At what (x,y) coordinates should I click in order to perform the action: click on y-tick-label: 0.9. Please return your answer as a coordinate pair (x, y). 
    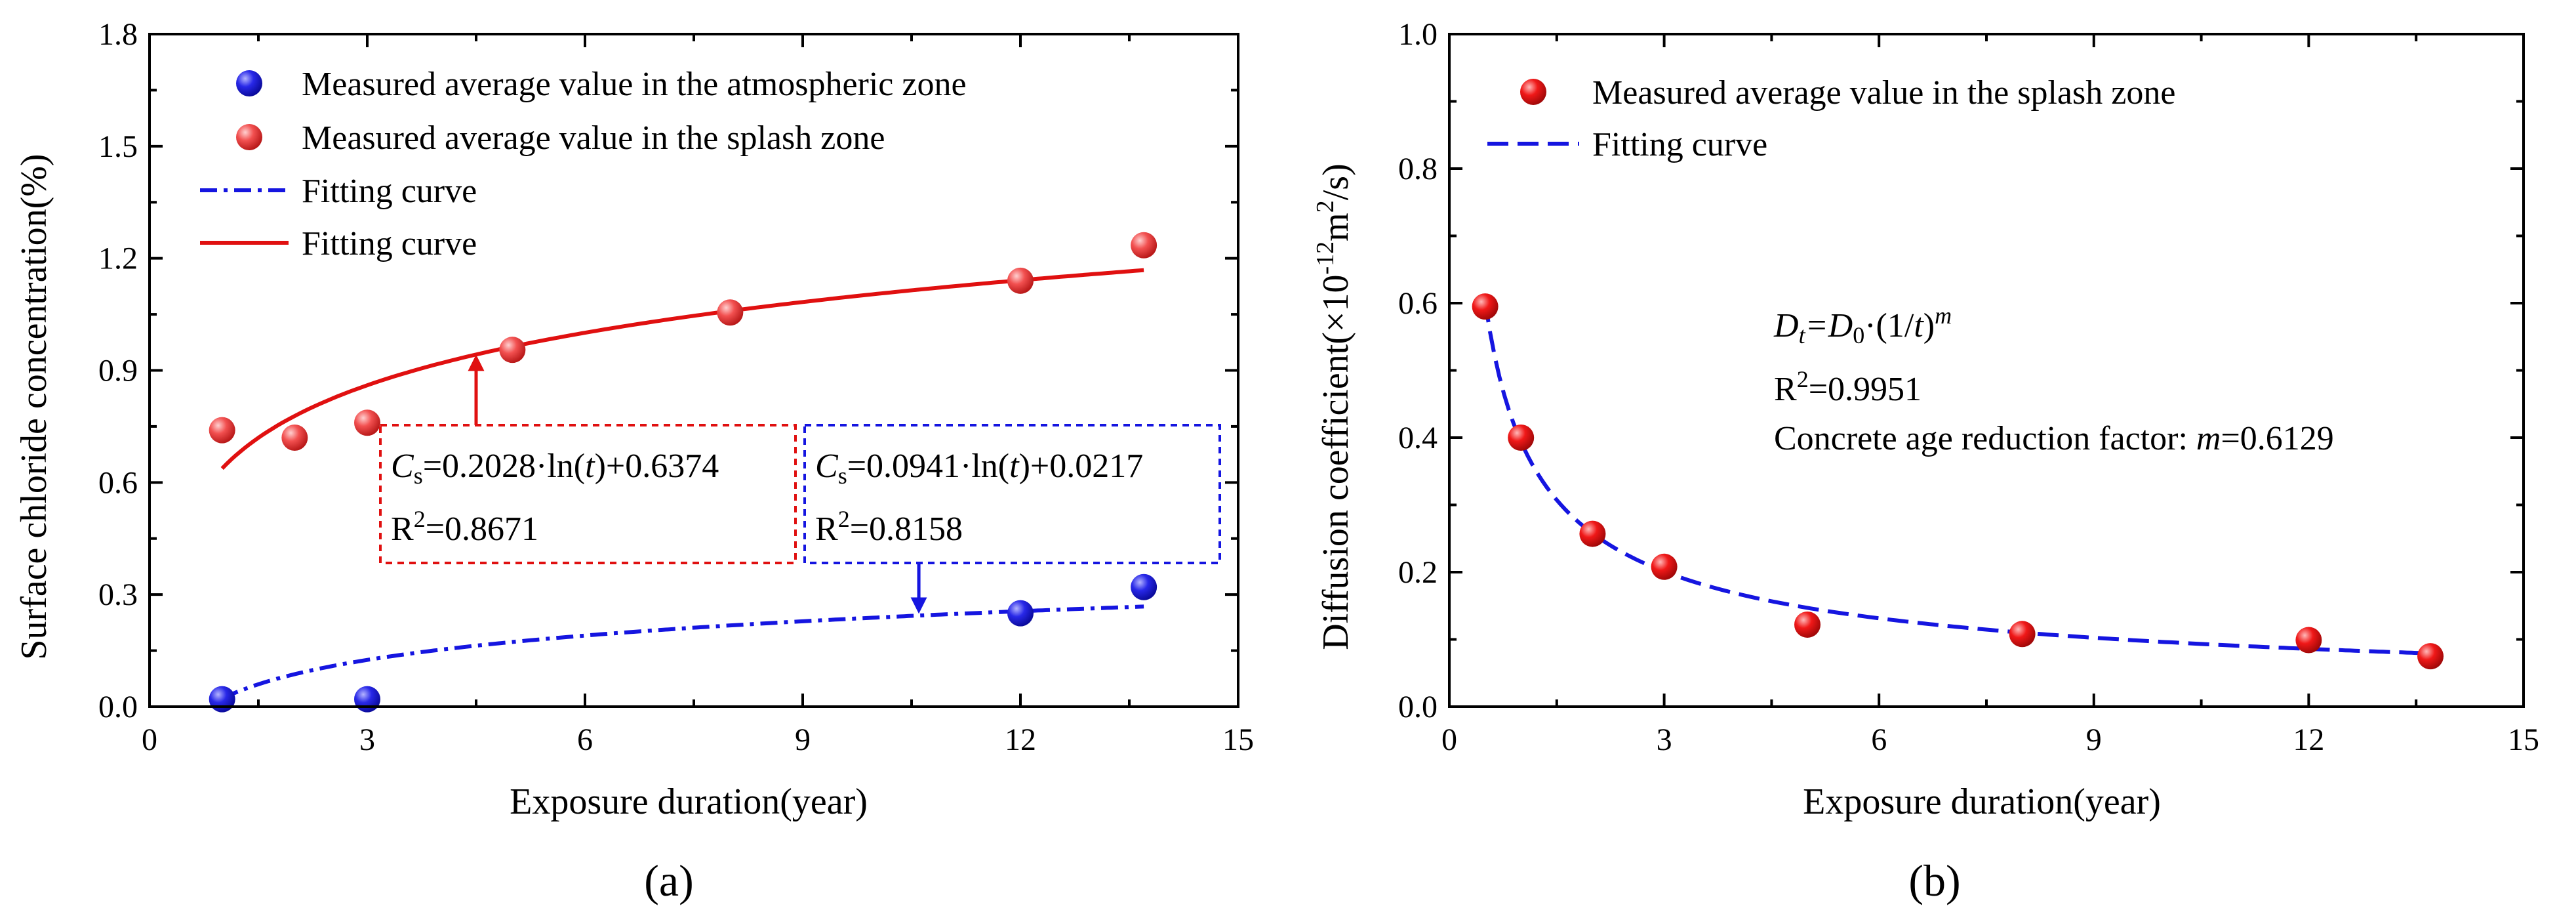
    Looking at the image, I should click on (118, 371).